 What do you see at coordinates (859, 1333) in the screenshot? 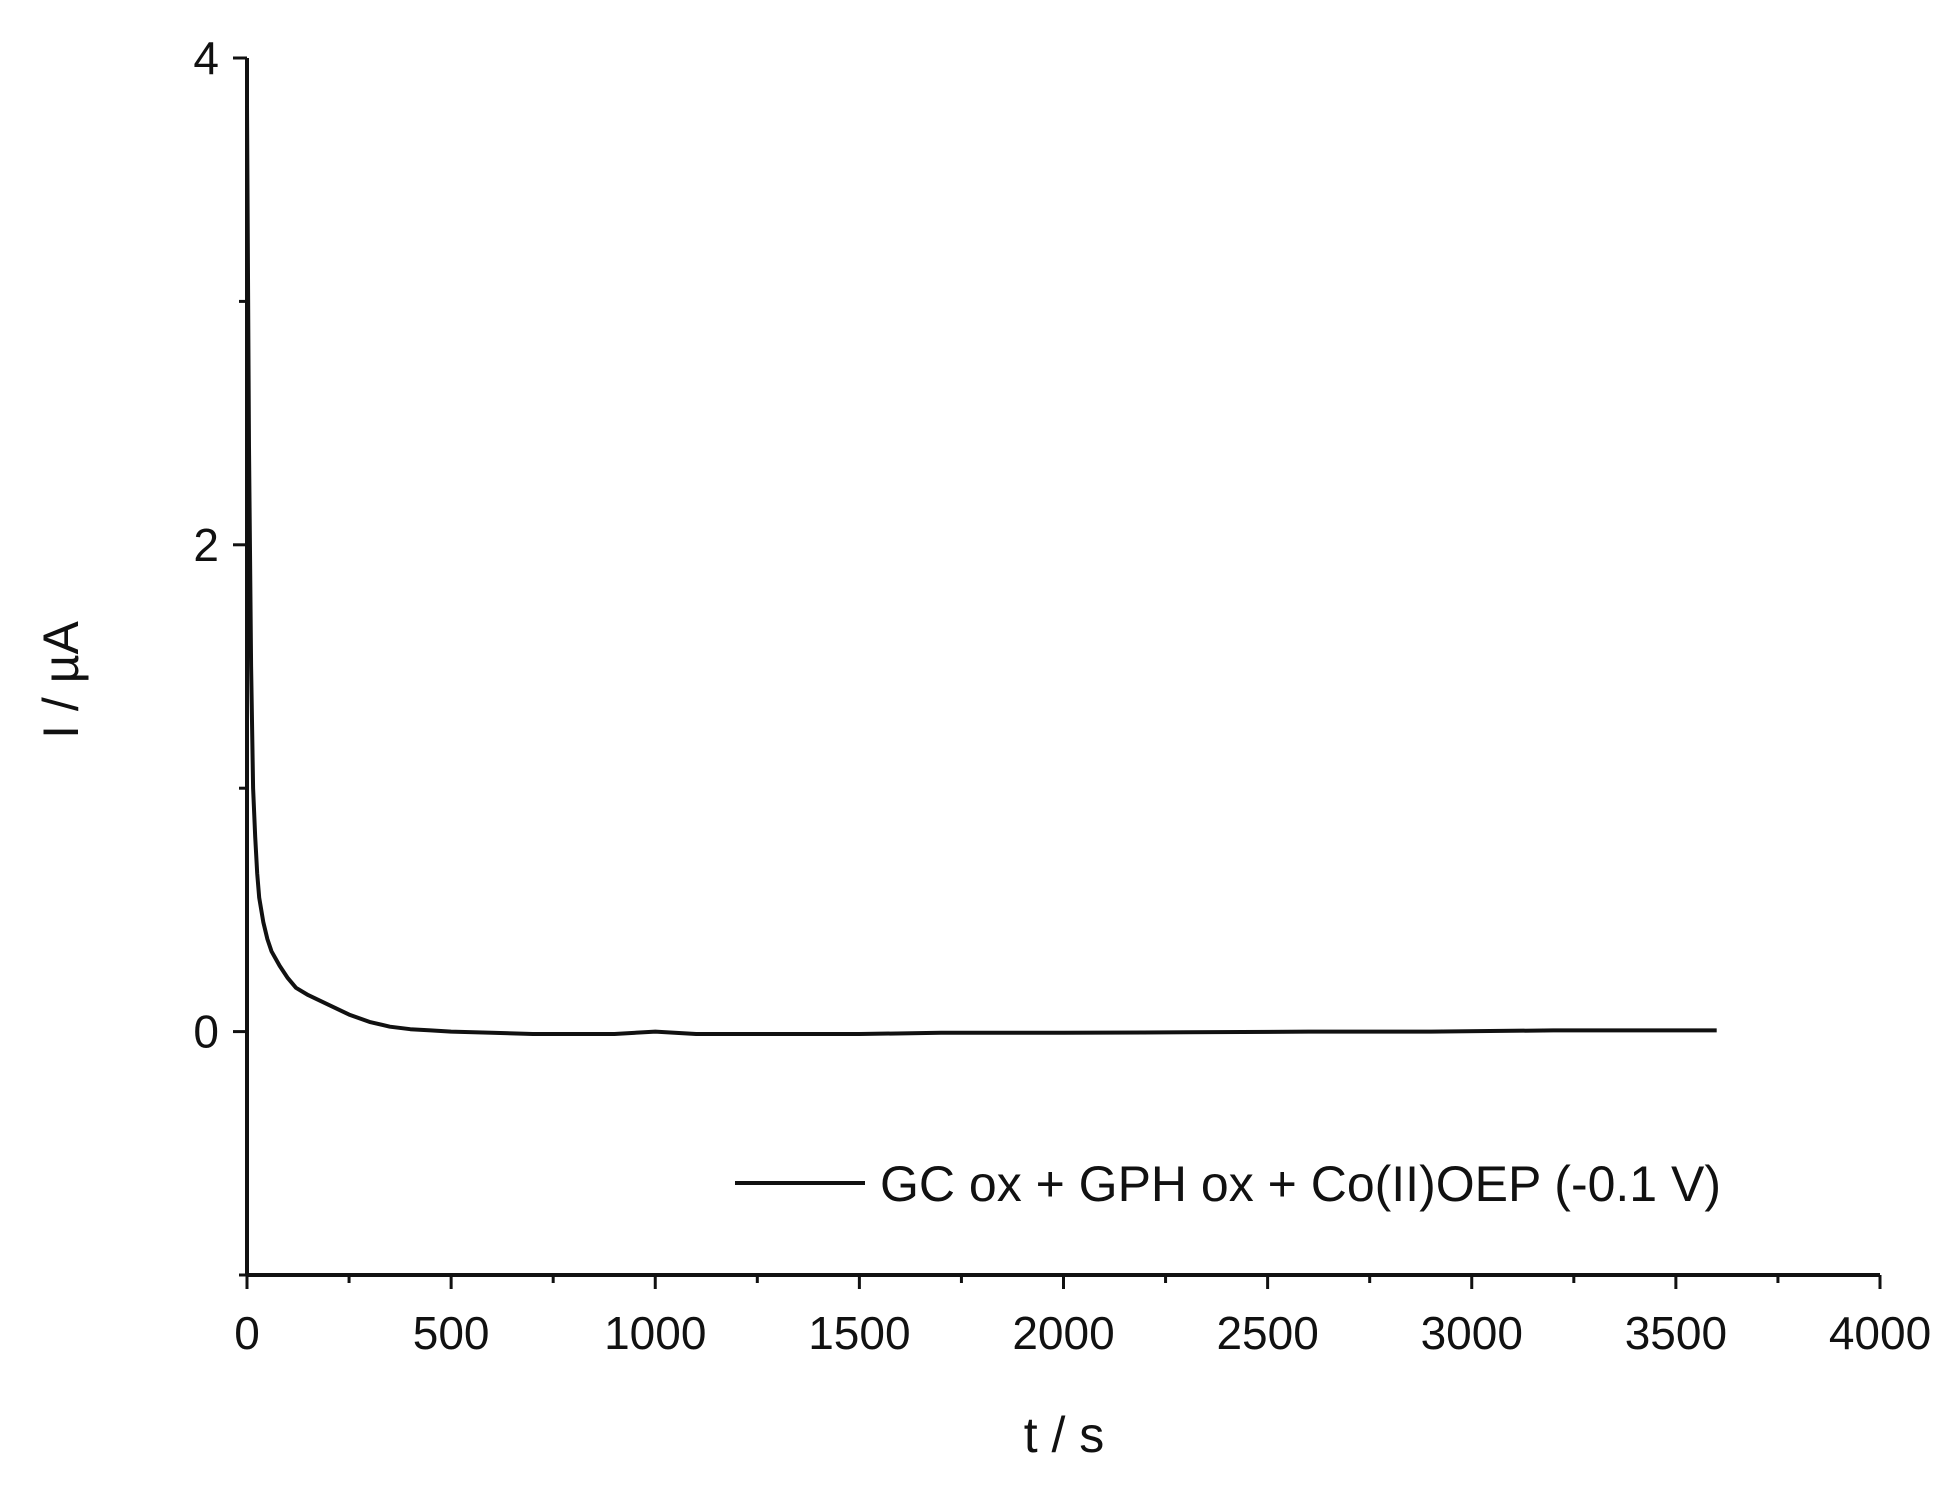
I see `x-tick-label: 1500` at bounding box center [859, 1333].